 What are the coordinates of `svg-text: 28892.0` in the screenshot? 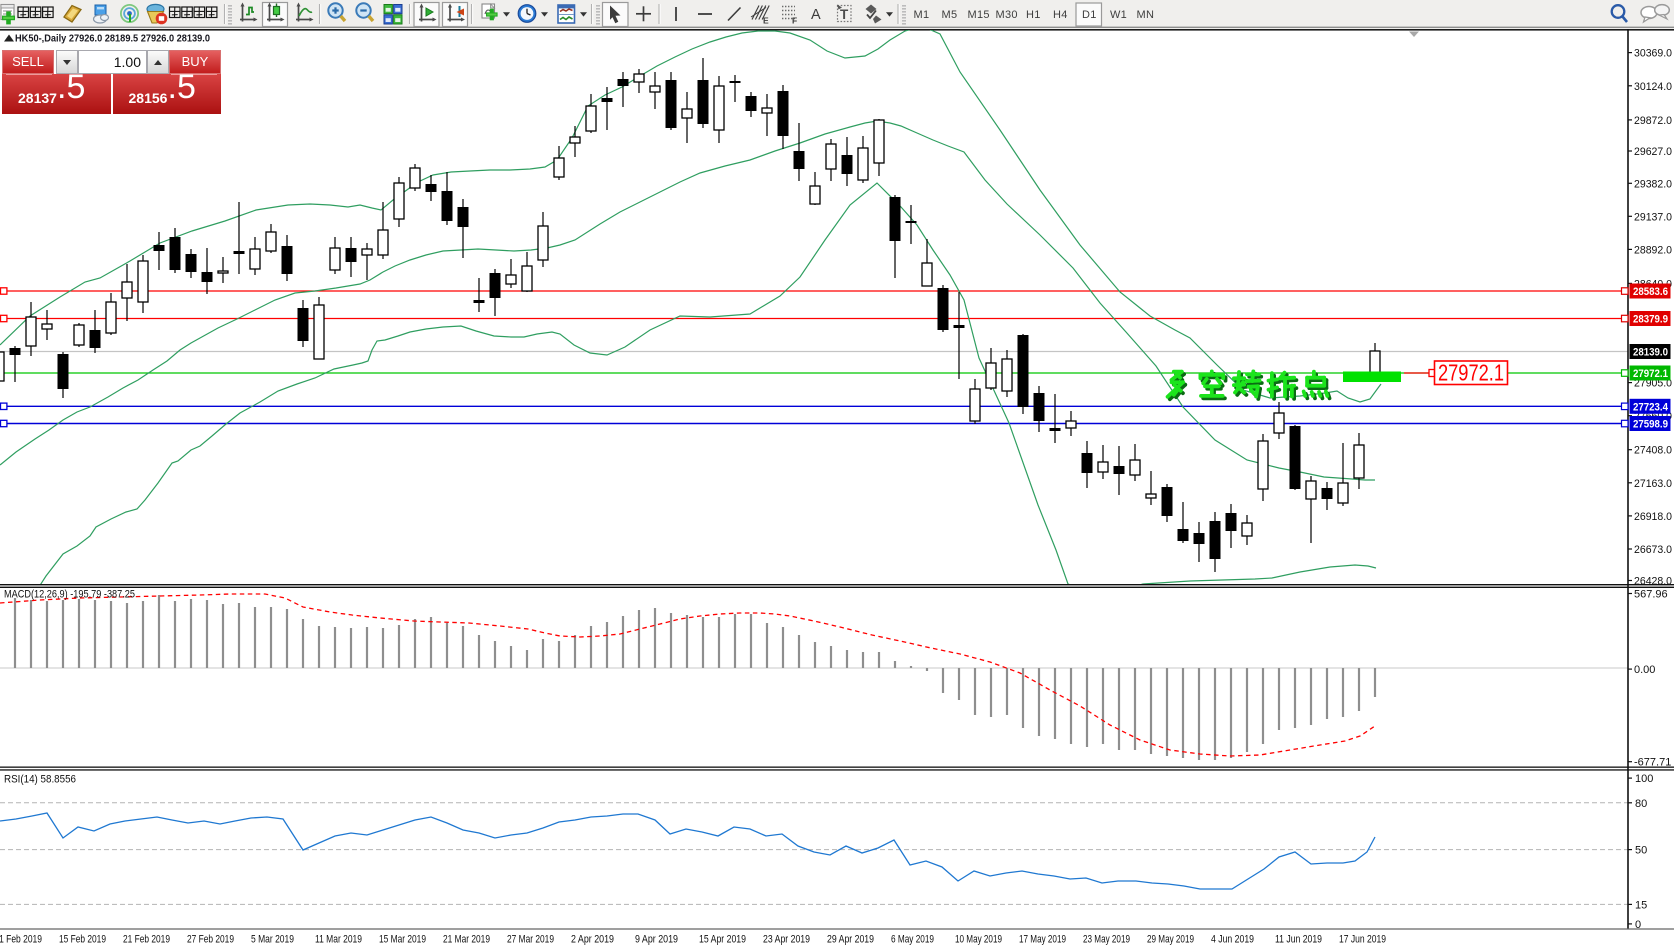 It's located at (1653, 250).